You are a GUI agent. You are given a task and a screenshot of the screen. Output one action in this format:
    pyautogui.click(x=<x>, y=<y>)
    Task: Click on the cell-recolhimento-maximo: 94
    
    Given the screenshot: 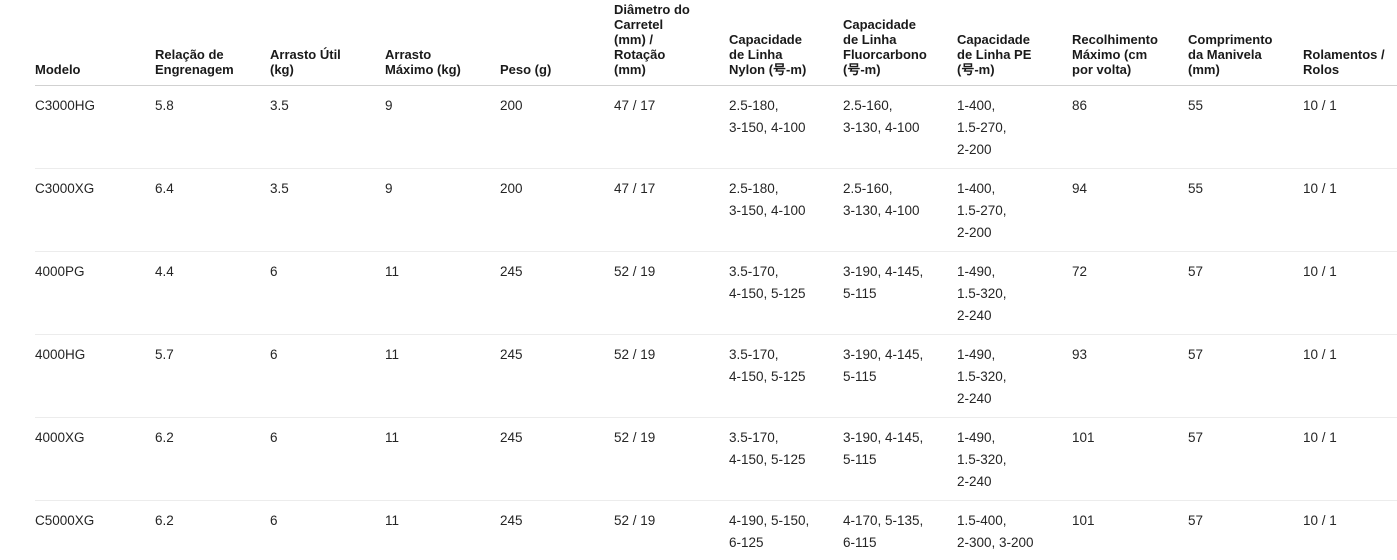 What is the action you would take?
    pyautogui.click(x=1130, y=210)
    